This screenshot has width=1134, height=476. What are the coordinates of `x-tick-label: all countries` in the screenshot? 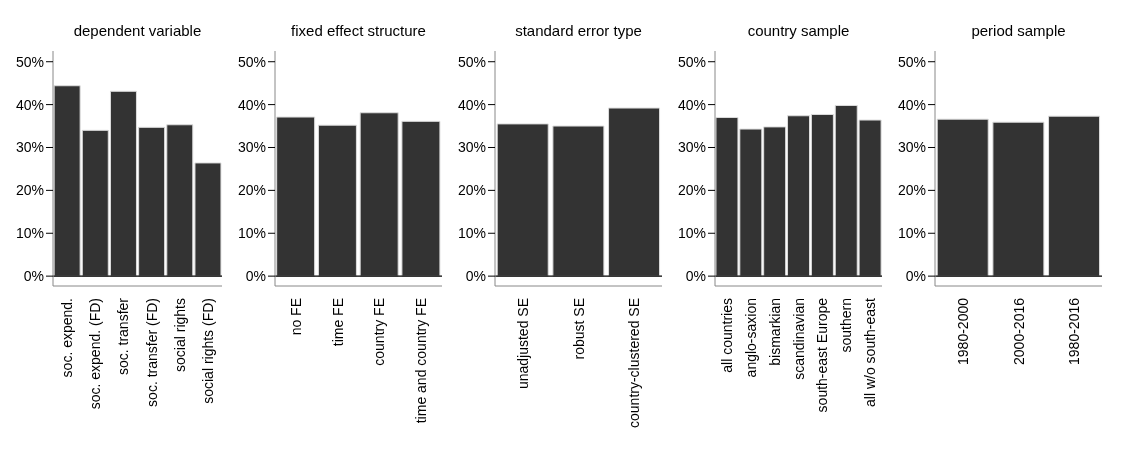 It's located at (726, 335).